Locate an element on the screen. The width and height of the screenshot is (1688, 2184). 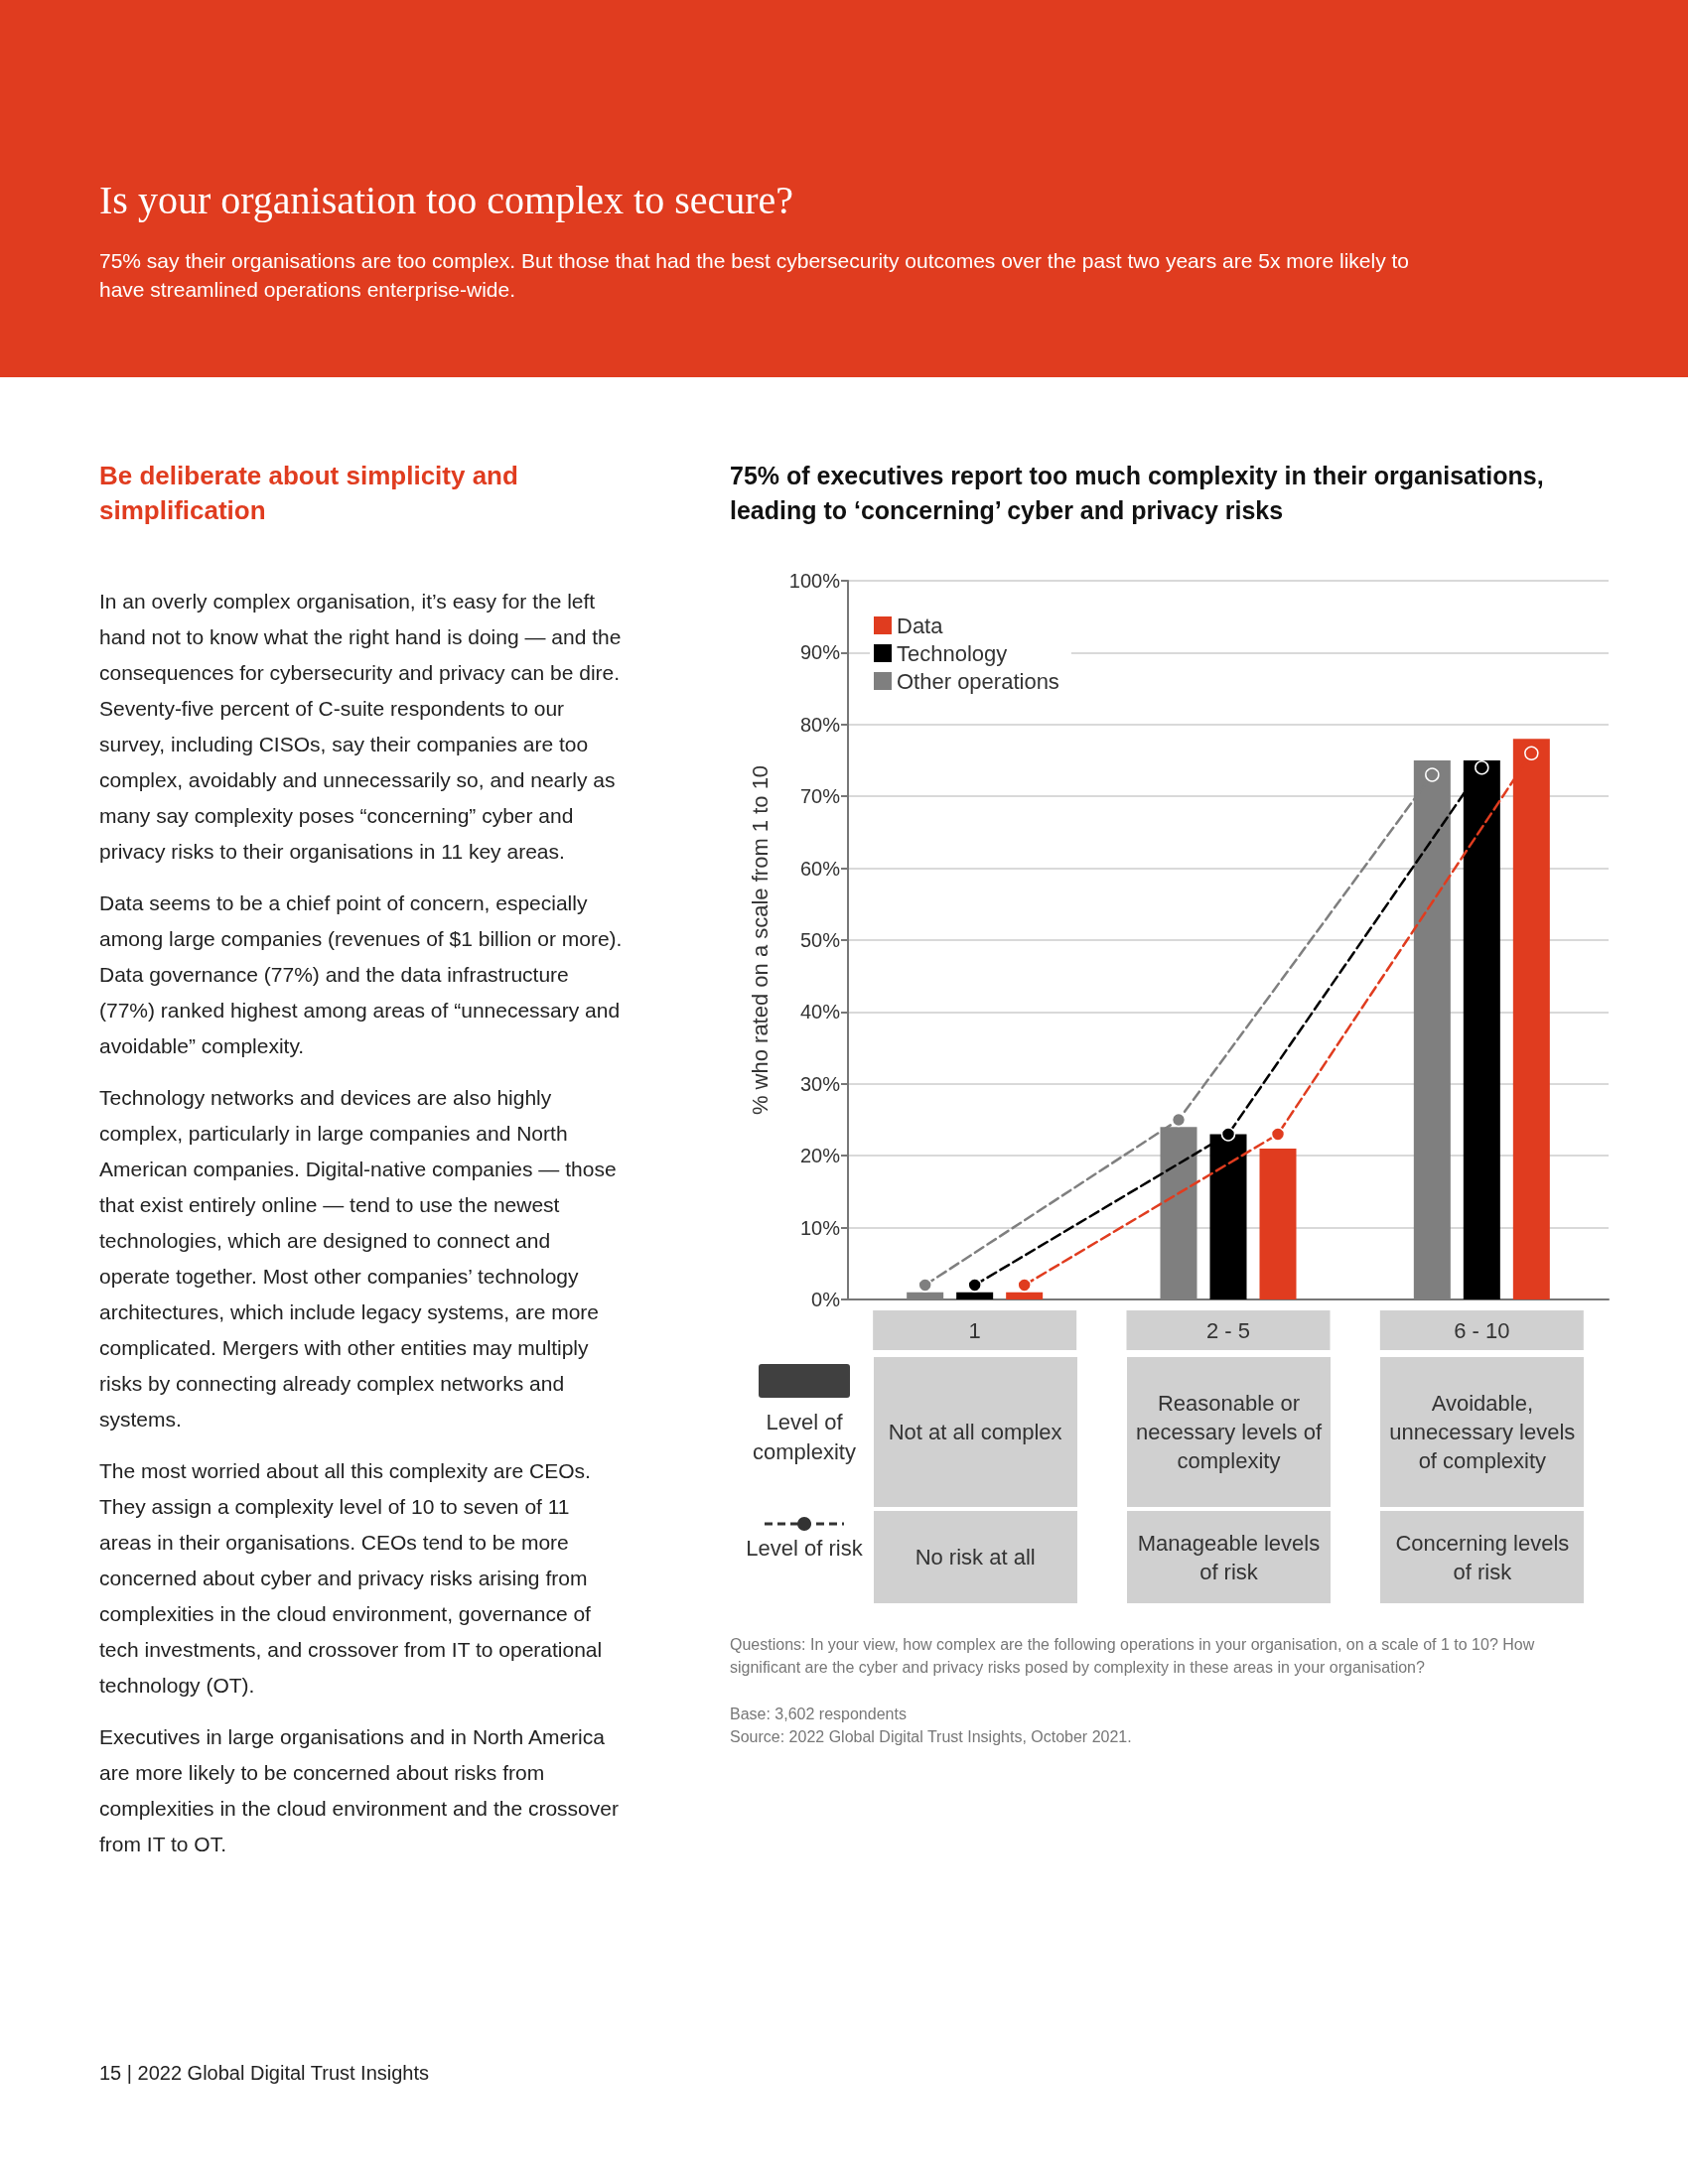
y-tick-label: 50% is located at coordinates (820, 940).